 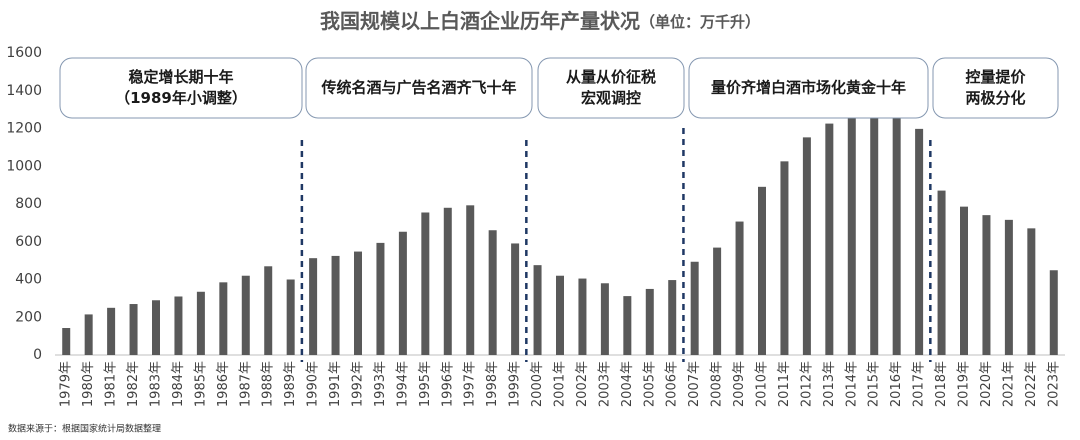 What do you see at coordinates (28, 280) in the screenshot?
I see `y-tick-label: 400` at bounding box center [28, 280].